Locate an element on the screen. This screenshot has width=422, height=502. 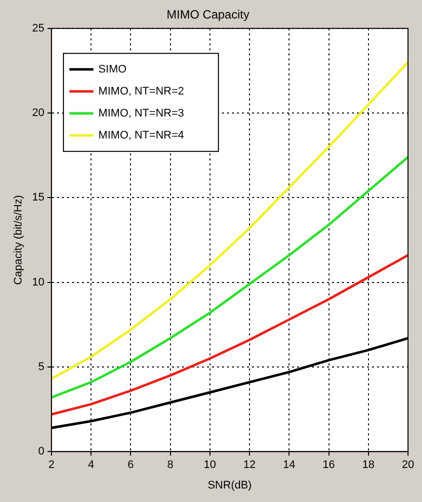
x-tick-label: 4 is located at coordinates (91, 465).